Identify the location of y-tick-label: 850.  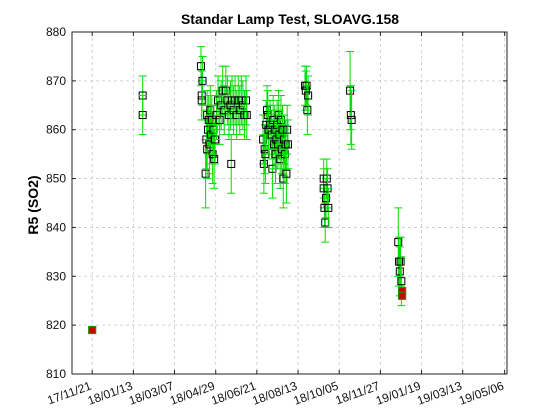
(56, 179).